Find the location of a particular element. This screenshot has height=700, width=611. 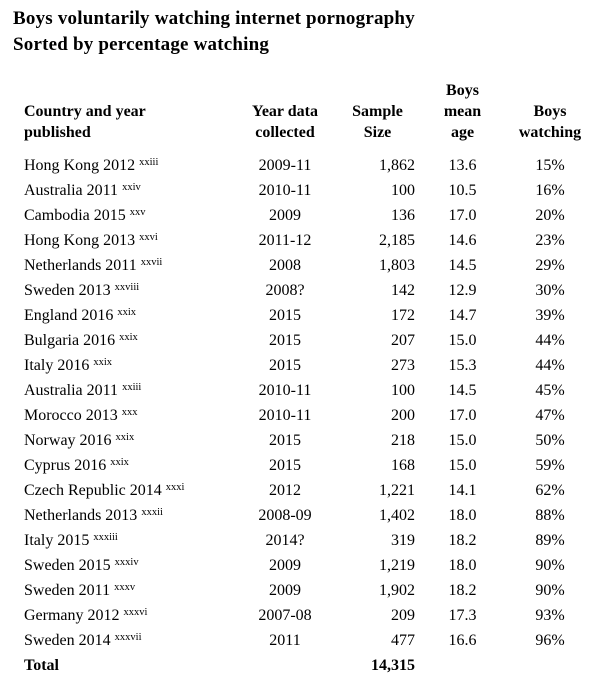

country-label: Cyprus 2016 is located at coordinates (65, 465).